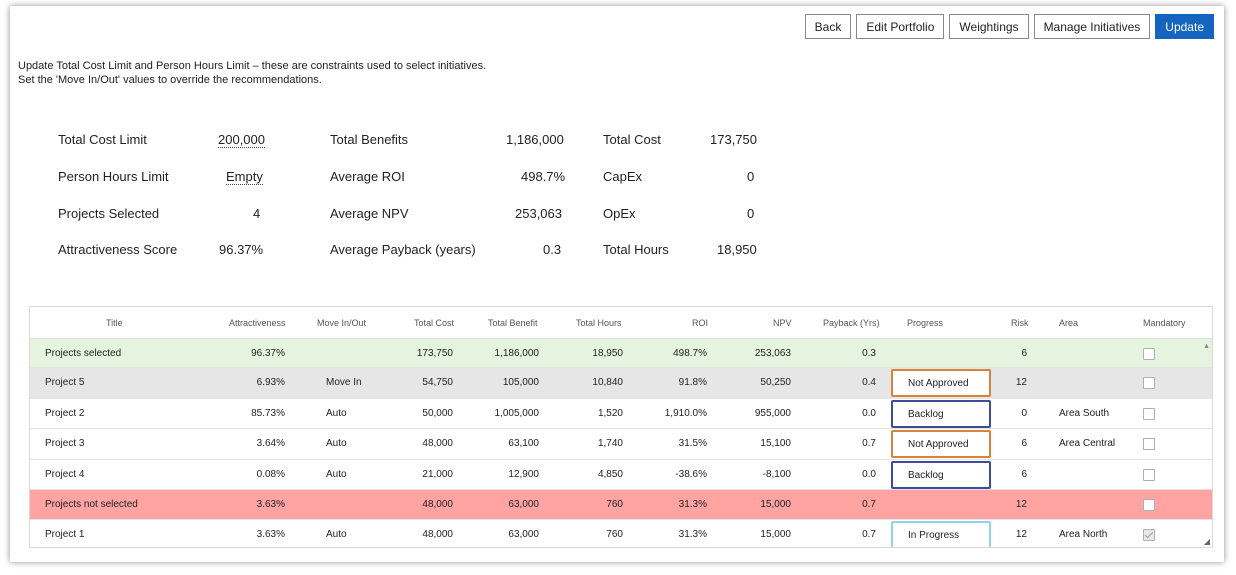 This screenshot has height=575, width=1236. Describe the element at coordinates (1092, 26) in the screenshot. I see `manage-initiatives-button: Manage Initiatives` at that location.